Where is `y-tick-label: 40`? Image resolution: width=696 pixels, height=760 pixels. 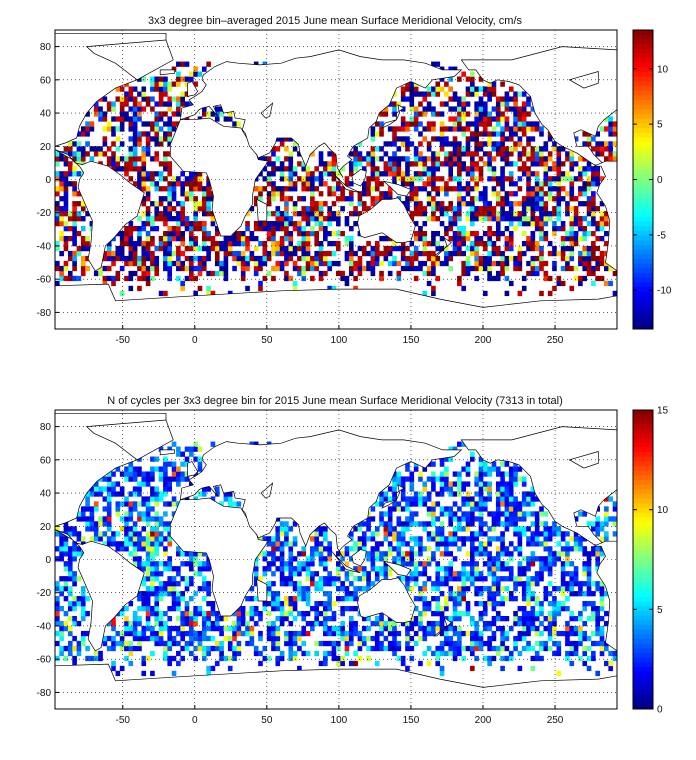 y-tick-label: 40 is located at coordinates (46, 494).